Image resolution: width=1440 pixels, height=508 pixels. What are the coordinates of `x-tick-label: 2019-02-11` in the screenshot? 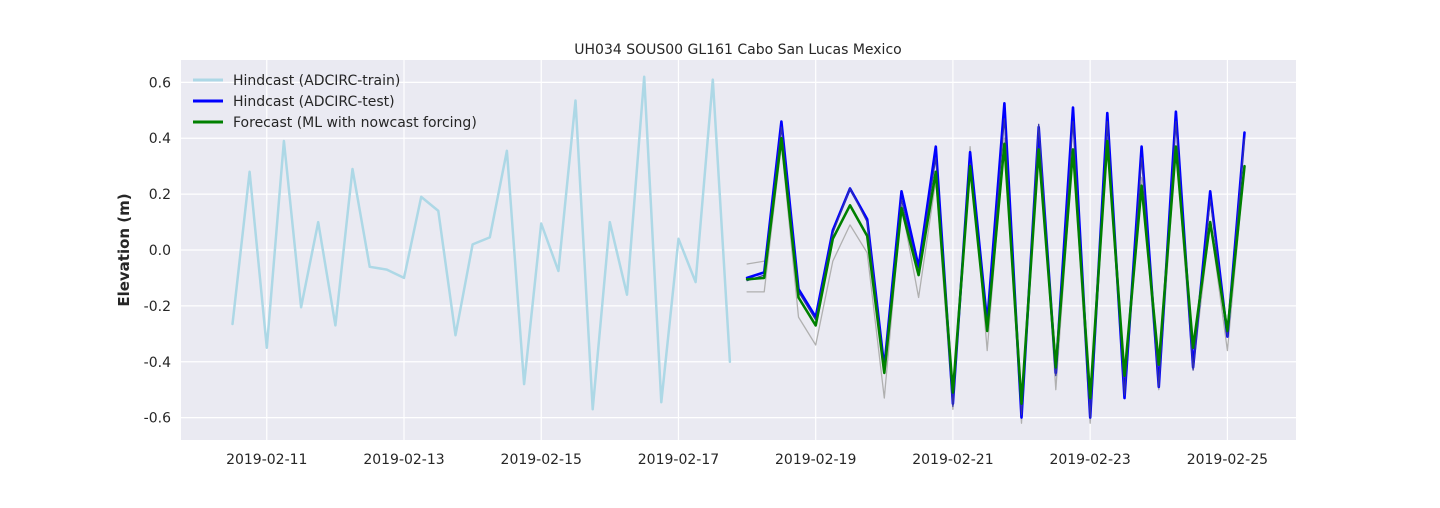 It's located at (266, 460).